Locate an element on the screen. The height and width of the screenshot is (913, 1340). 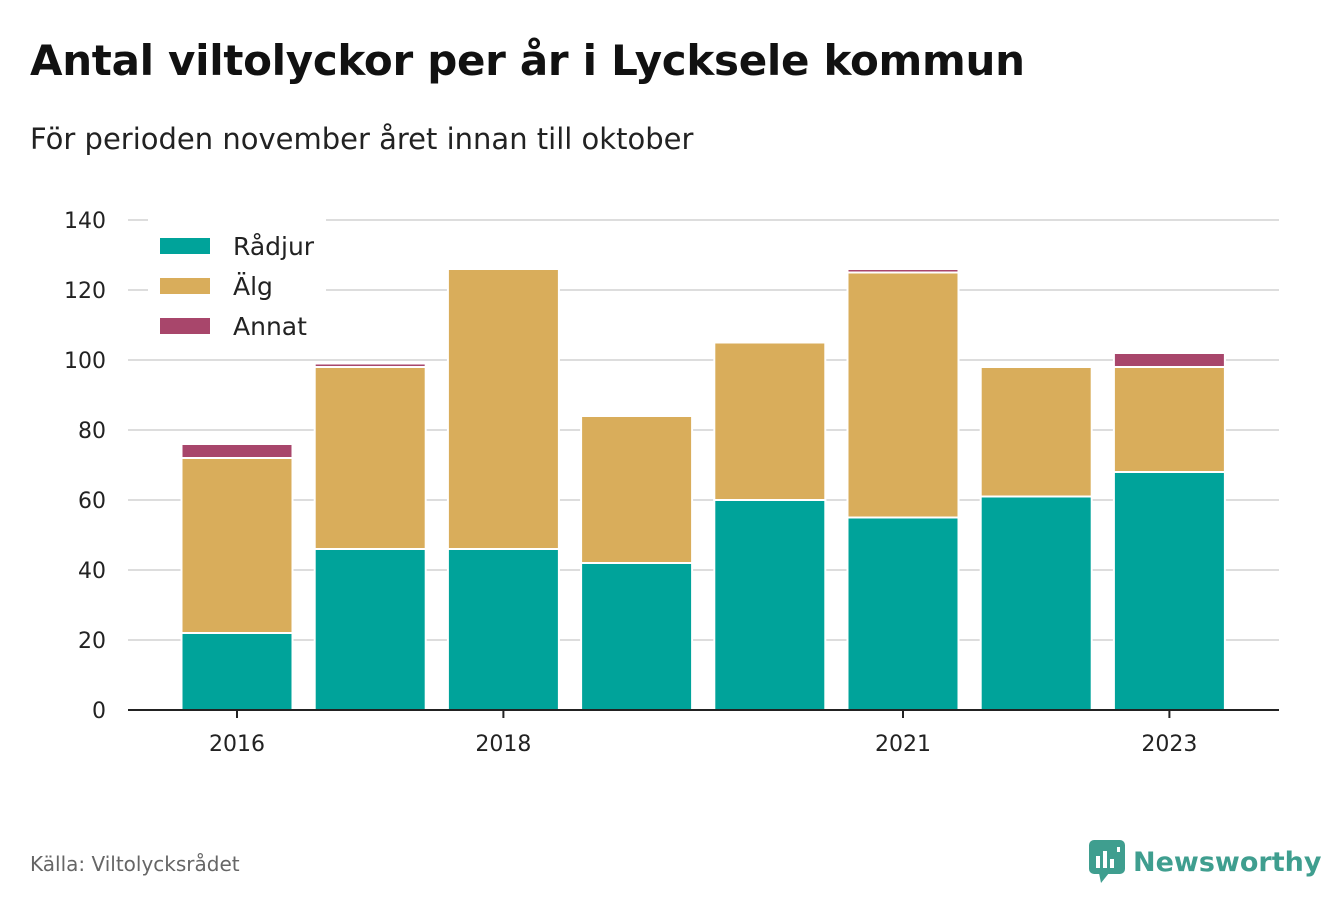
y-tick-label: 120 is located at coordinates (85, 291).